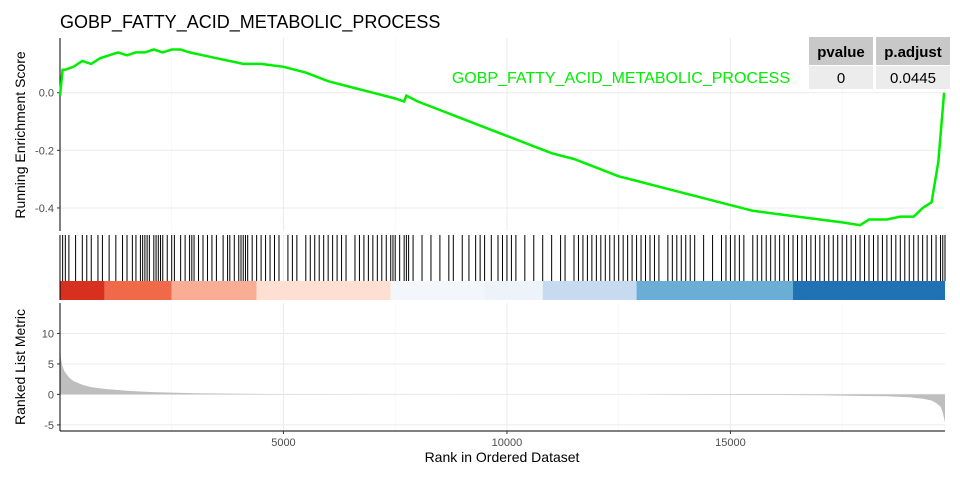 The height and width of the screenshot is (480, 960). I want to click on ranked-y-axis-title: Ranked List Metric, so click(20, 367).